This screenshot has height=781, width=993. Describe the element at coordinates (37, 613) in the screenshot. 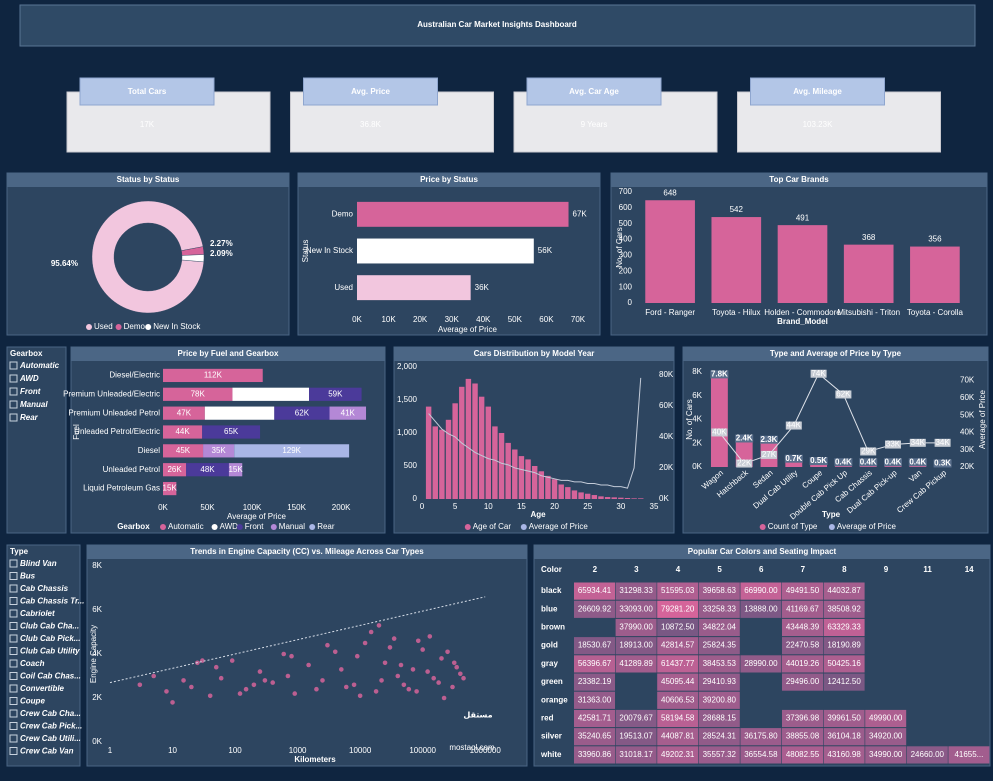

I see `slicer-item: Cabriolet` at that location.